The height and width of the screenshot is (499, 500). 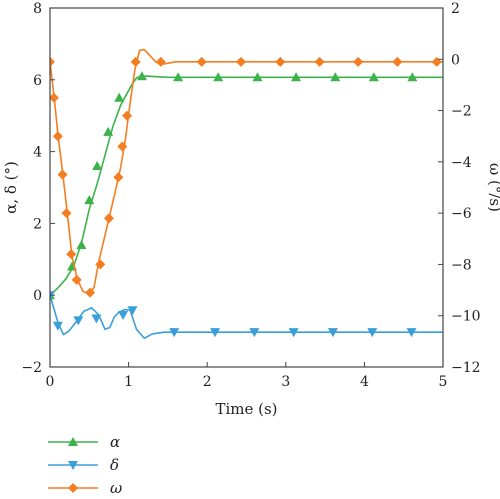 What do you see at coordinates (455, 60) in the screenshot?
I see `y-right-tick-label: 0` at bounding box center [455, 60].